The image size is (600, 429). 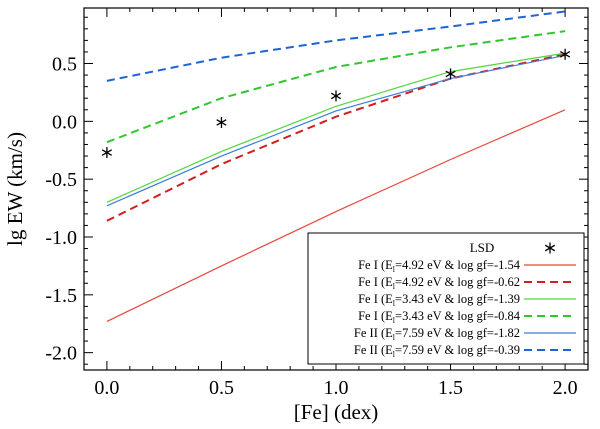 What do you see at coordinates (336, 412) in the screenshot?
I see `x-axis-label: [Fe] (dex)` at bounding box center [336, 412].